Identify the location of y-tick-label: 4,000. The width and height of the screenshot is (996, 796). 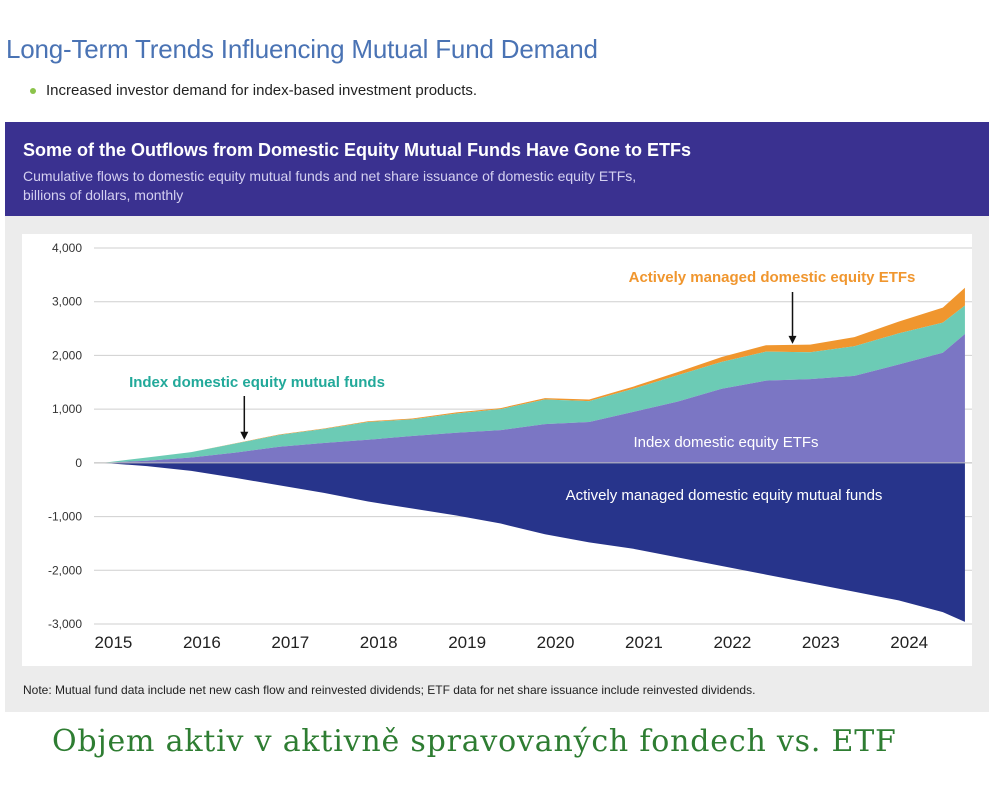
(67, 248).